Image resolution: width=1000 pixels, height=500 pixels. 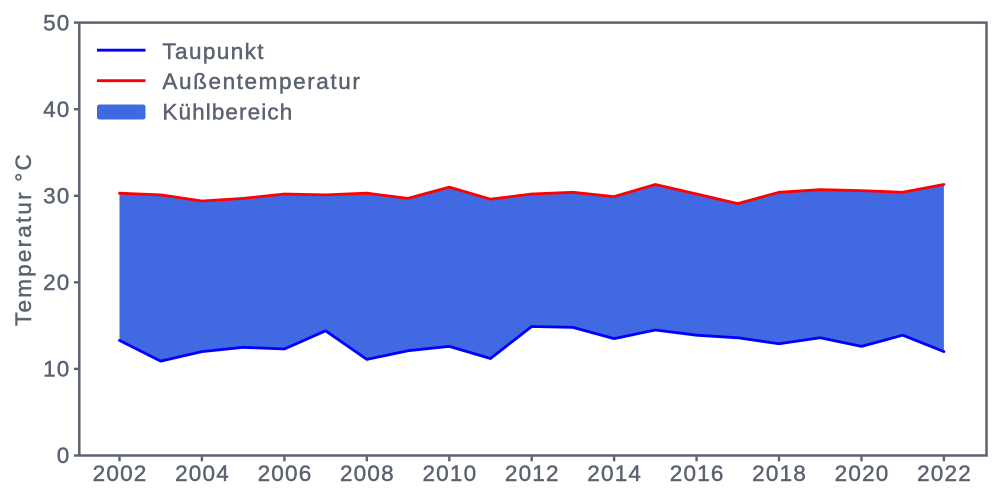 I want to click on svg-text: Temperatur °C, so click(x=23, y=239).